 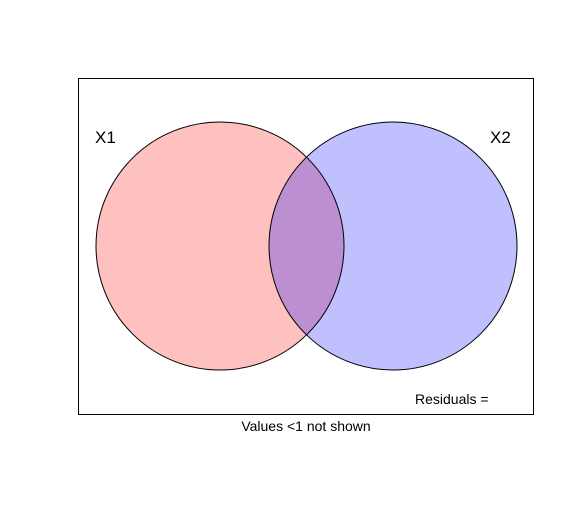 What do you see at coordinates (452, 399) in the screenshot?
I see `residuals-label: Residuals =` at bounding box center [452, 399].